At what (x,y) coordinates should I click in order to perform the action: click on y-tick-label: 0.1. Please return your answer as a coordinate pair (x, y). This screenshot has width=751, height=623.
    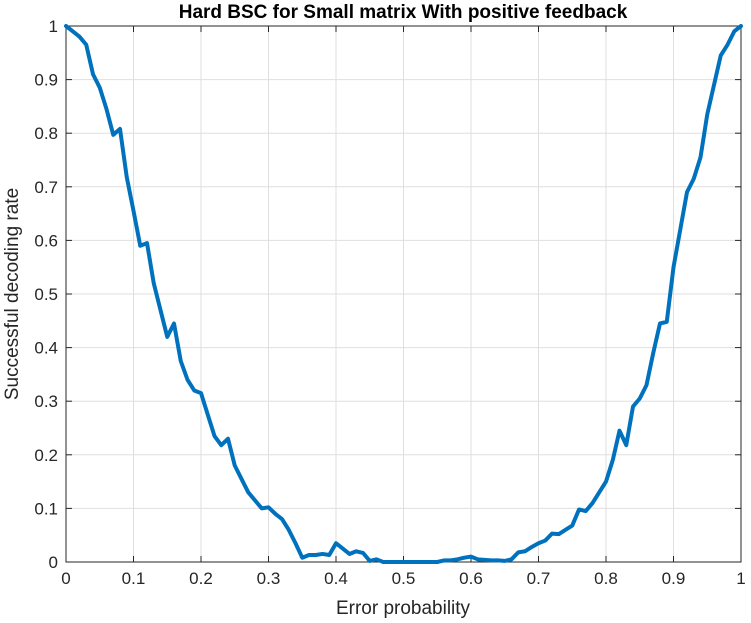
    Looking at the image, I should click on (46, 508).